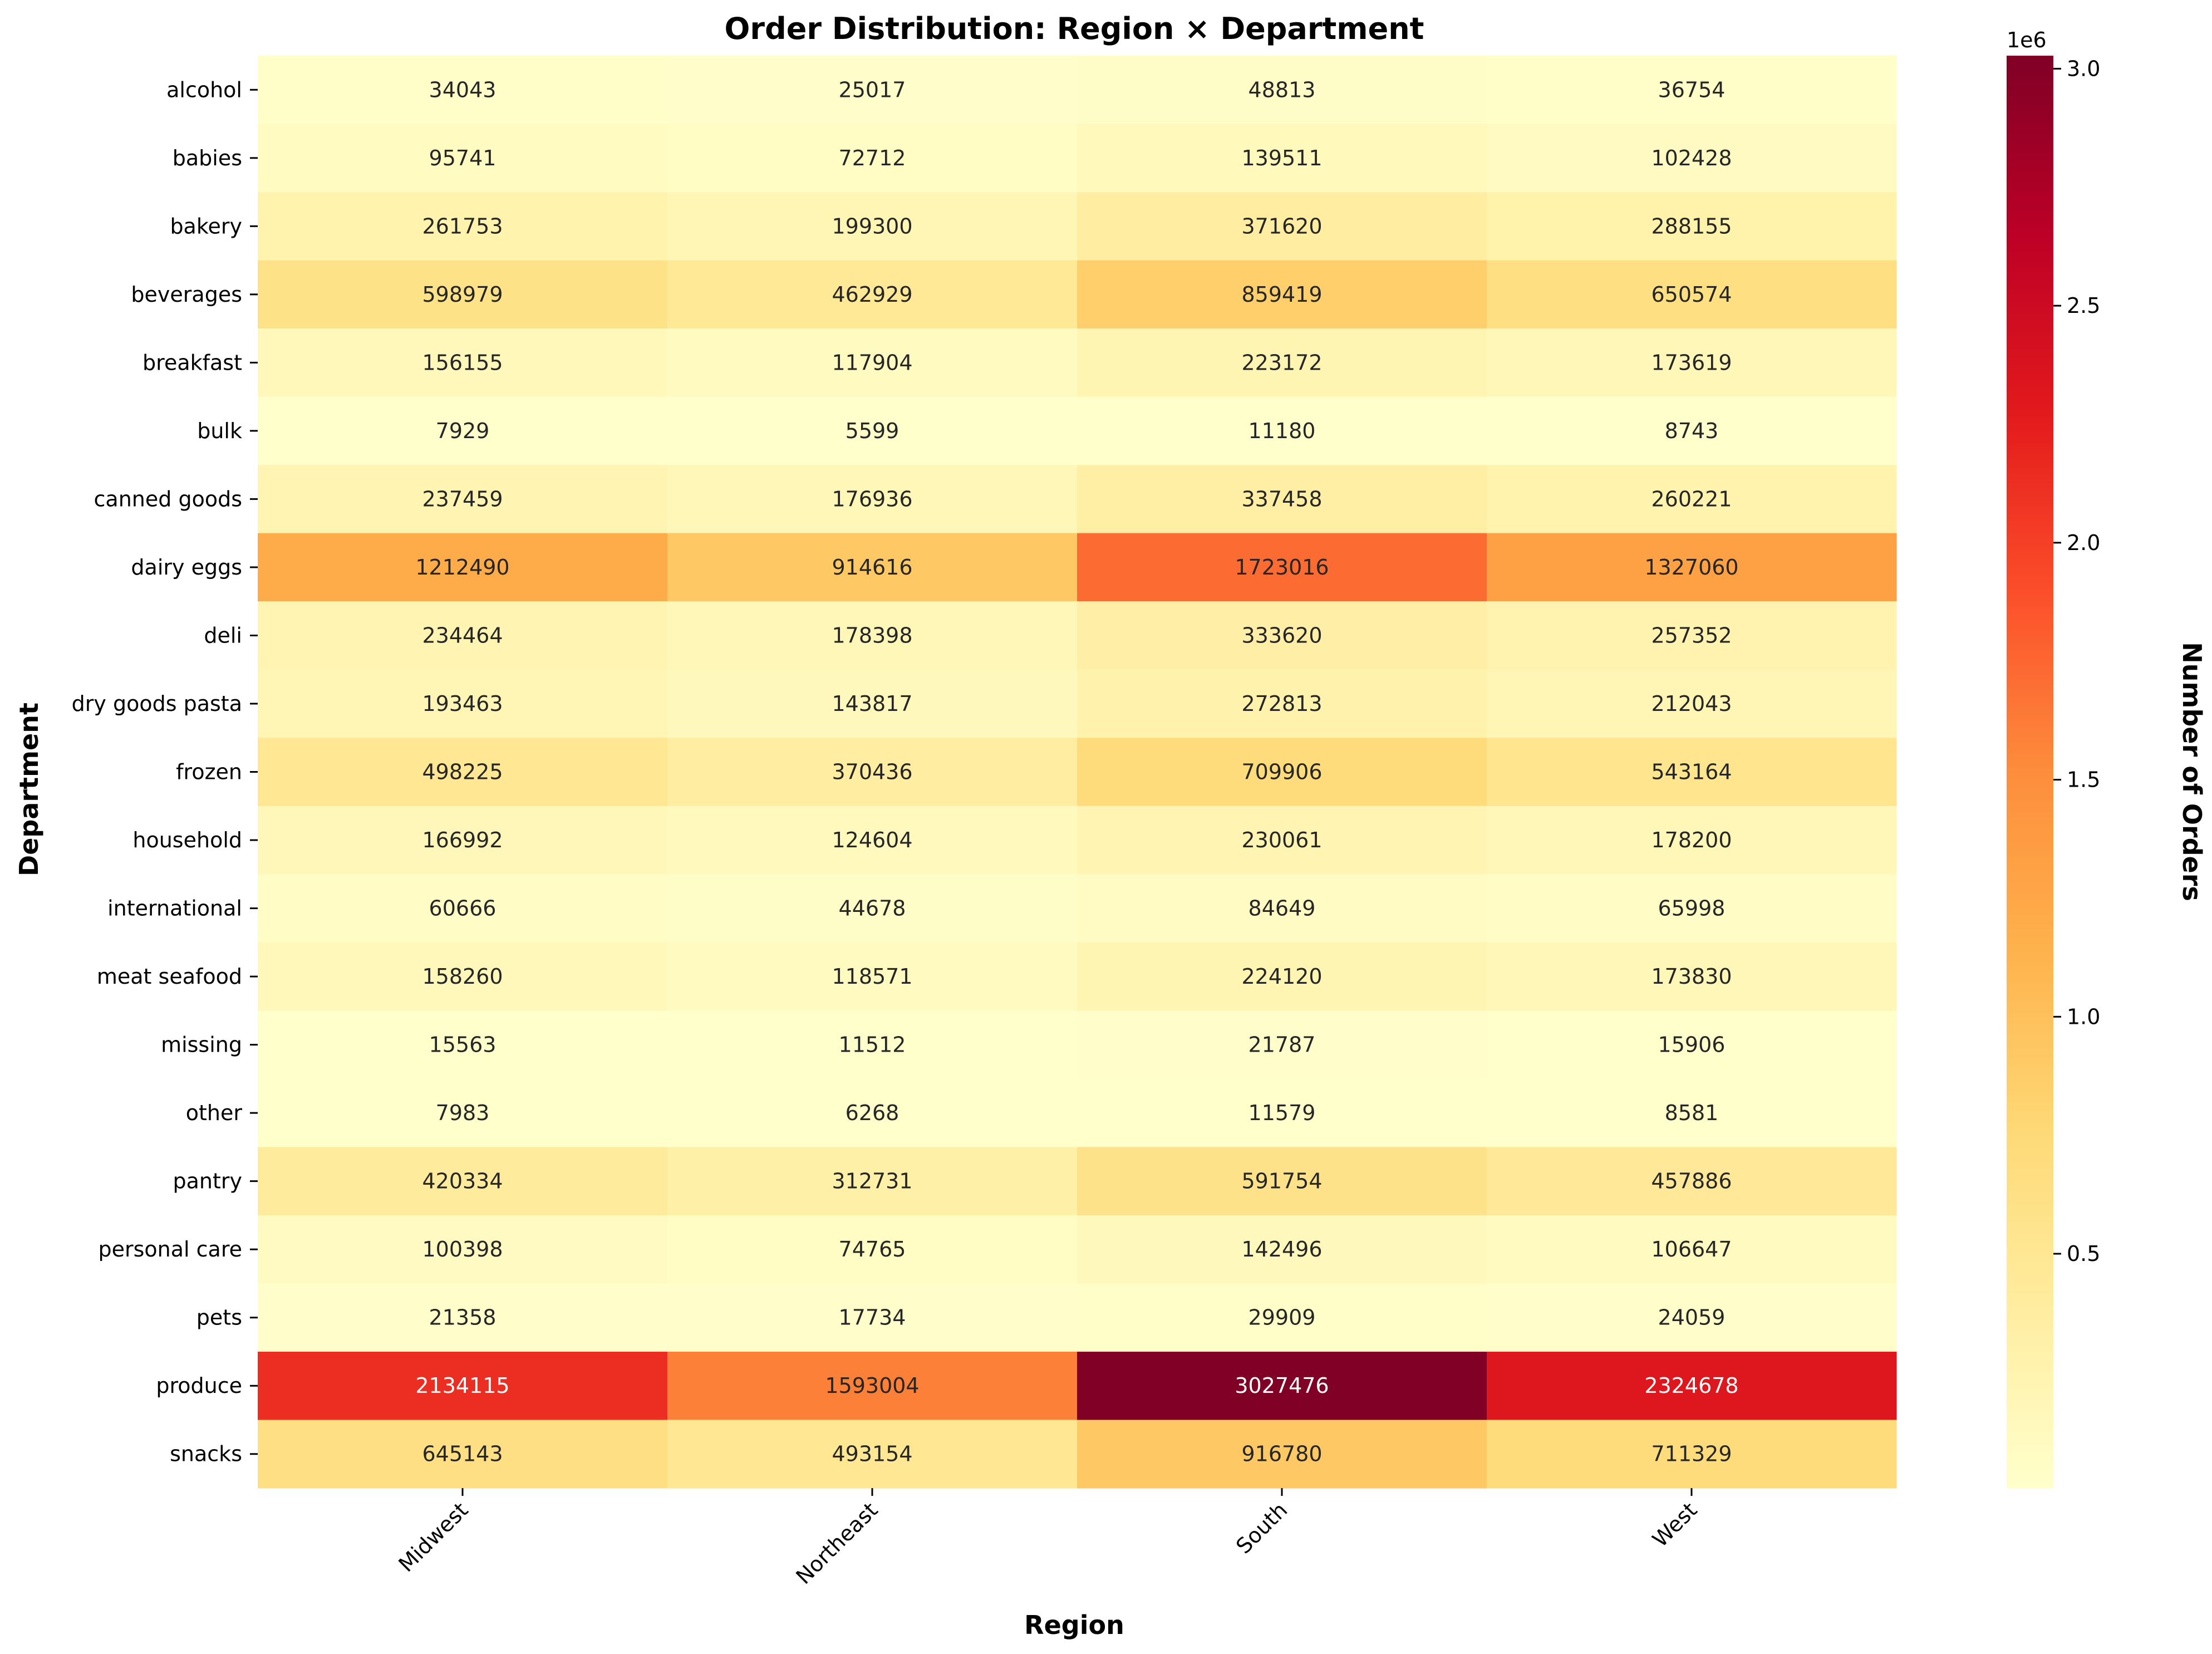 Image resolution: width=2212 pixels, height=1654 pixels. What do you see at coordinates (463, 89) in the screenshot?
I see `cell-value-label: 34043` at bounding box center [463, 89].